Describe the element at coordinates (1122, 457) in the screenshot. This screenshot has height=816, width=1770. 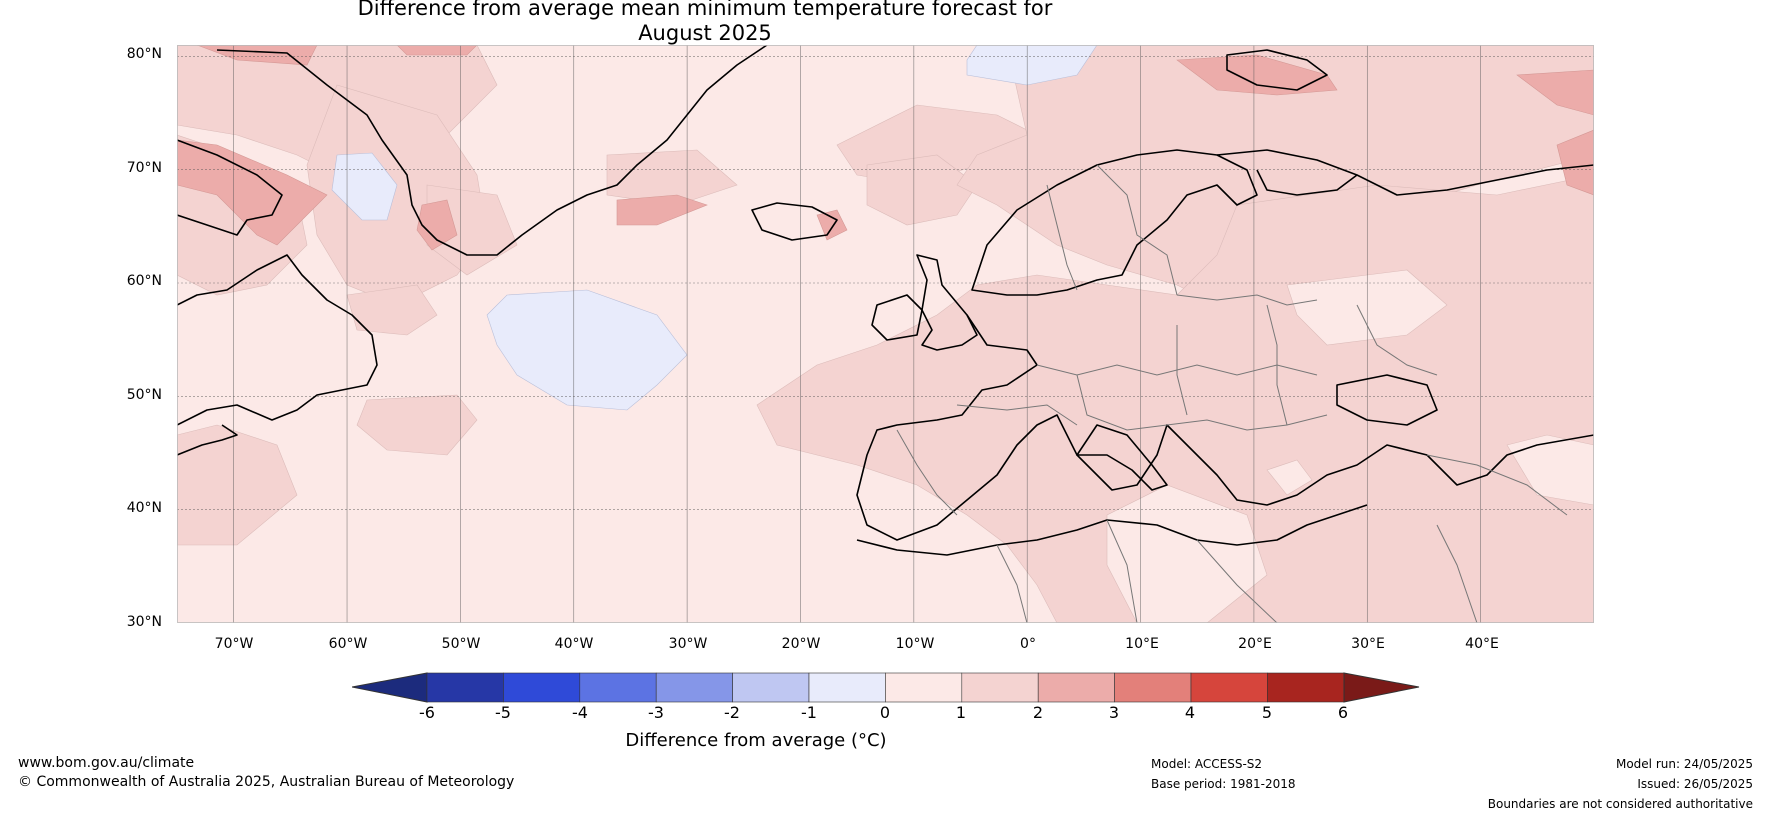
I see `italy-coast` at that location.